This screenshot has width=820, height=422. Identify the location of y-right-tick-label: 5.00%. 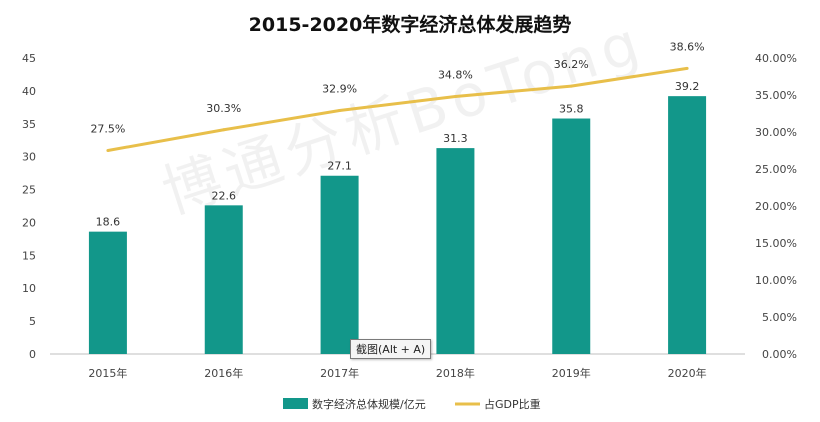
(779, 317).